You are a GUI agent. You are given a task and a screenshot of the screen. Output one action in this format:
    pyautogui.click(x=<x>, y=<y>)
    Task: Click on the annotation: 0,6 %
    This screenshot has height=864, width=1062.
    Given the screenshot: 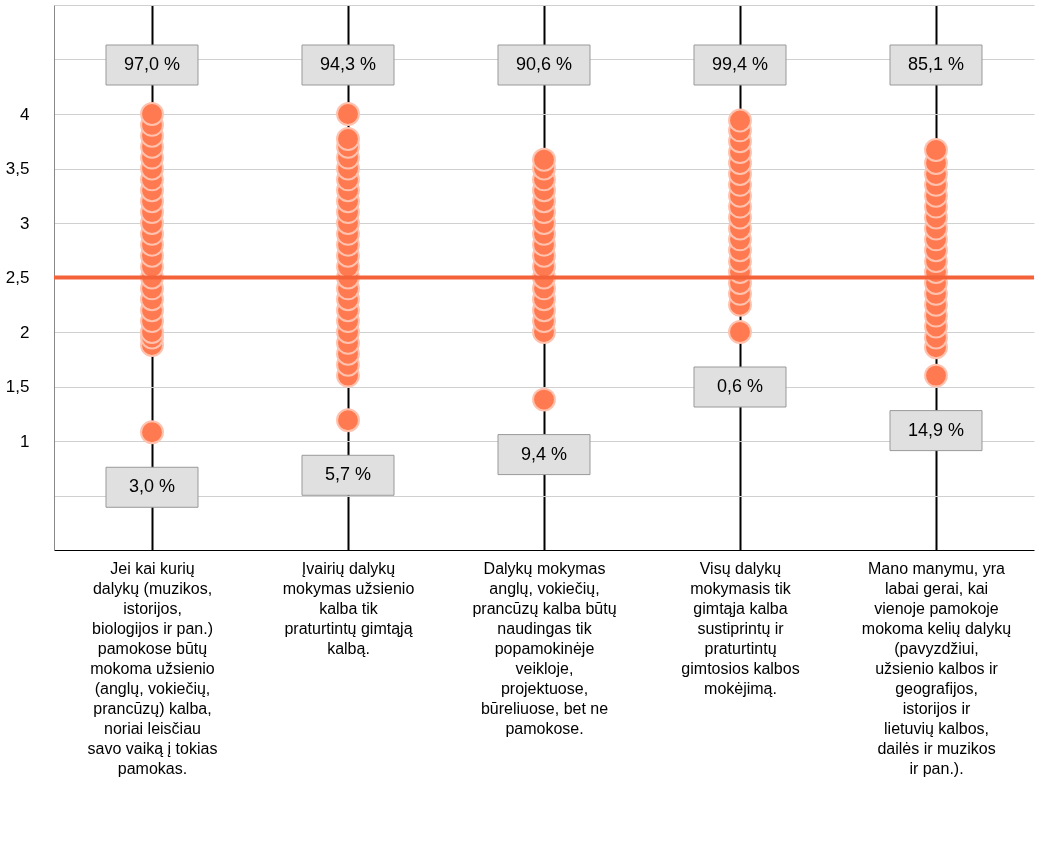 What is the action you would take?
    pyautogui.click(x=740, y=386)
    